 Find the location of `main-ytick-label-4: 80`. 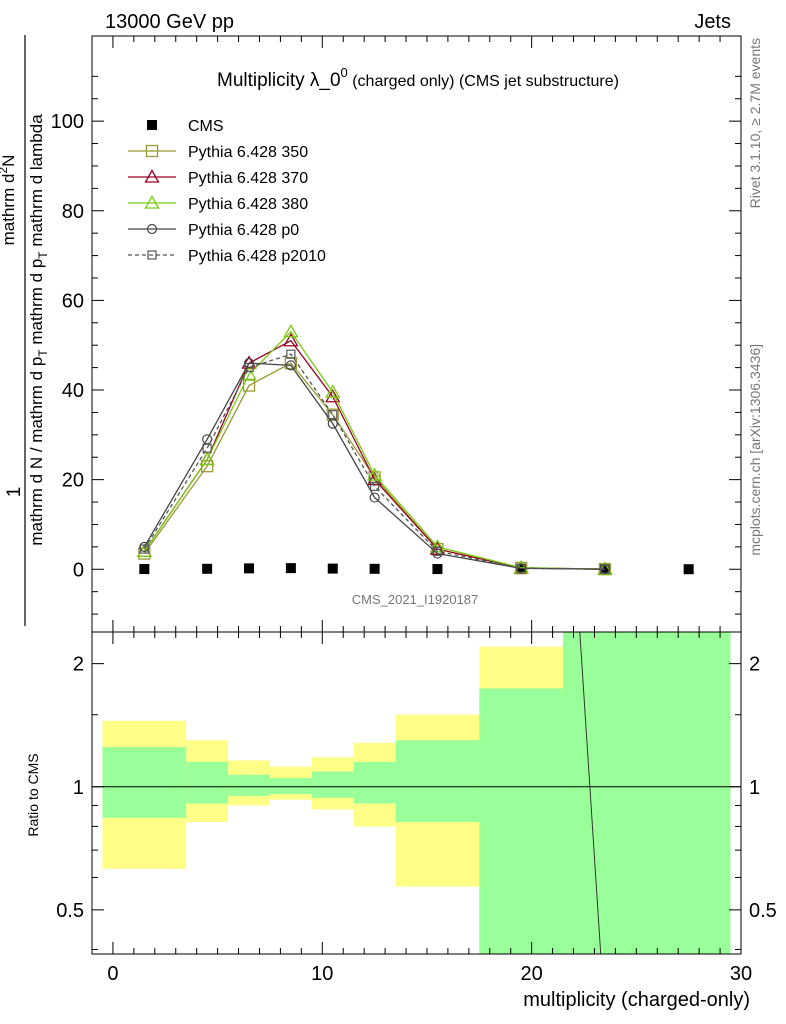

main-ytick-label-4: 80 is located at coordinates (73, 212).